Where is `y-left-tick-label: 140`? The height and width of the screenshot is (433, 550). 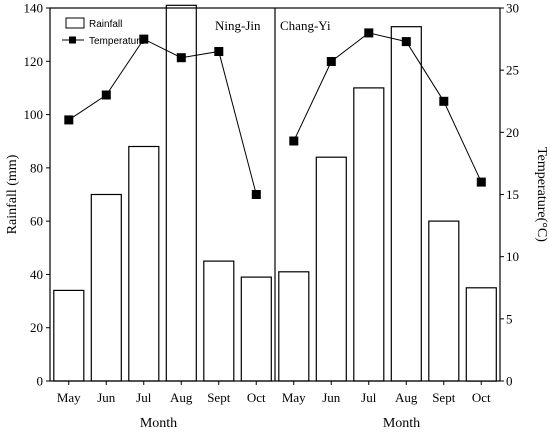
y-left-tick-label: 140 is located at coordinates (34, 8).